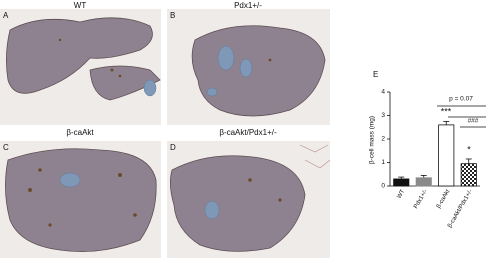 The width and height of the screenshot is (500, 262). Describe the element at coordinates (383, 162) in the screenshot. I see `y-tick-label: 1` at that location.